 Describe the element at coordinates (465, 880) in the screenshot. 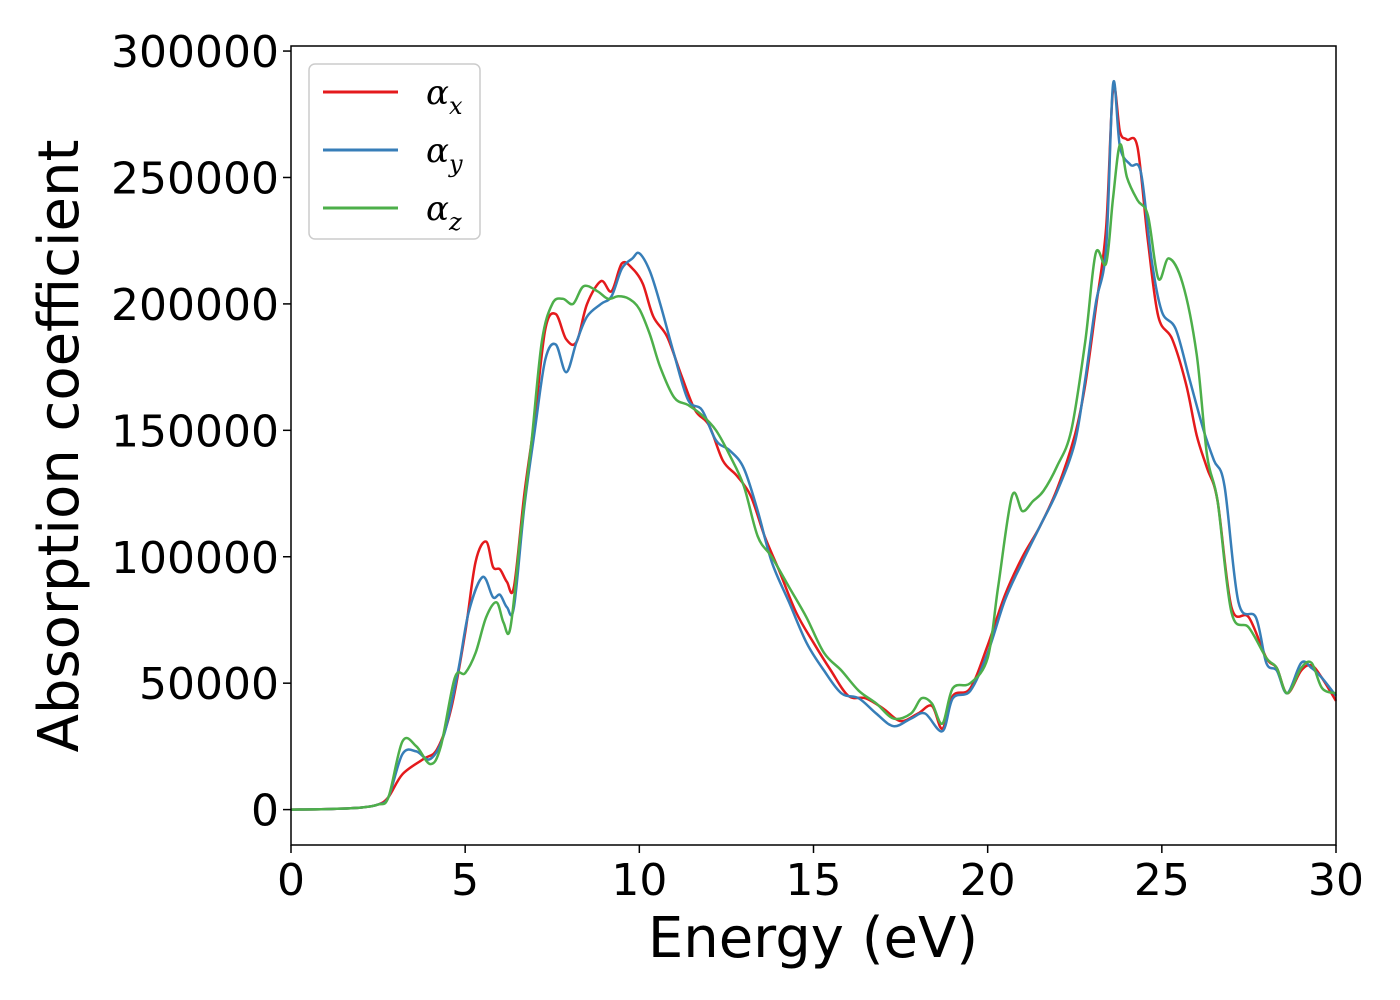

I see `x-tick-label: 5` at that location.